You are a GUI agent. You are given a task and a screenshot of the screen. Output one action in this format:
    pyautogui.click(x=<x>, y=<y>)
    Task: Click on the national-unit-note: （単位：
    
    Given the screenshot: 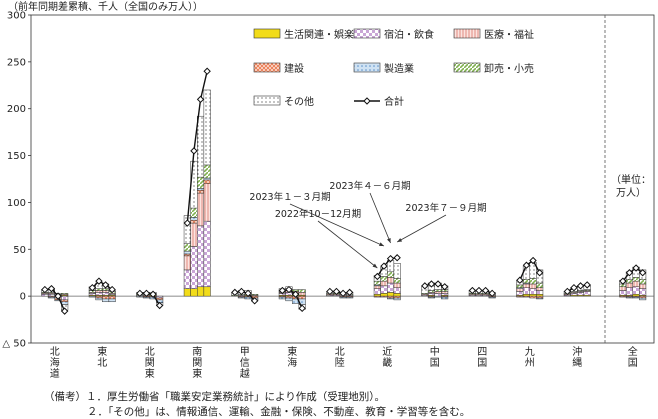 What is the action you would take?
    pyautogui.click(x=631, y=179)
    